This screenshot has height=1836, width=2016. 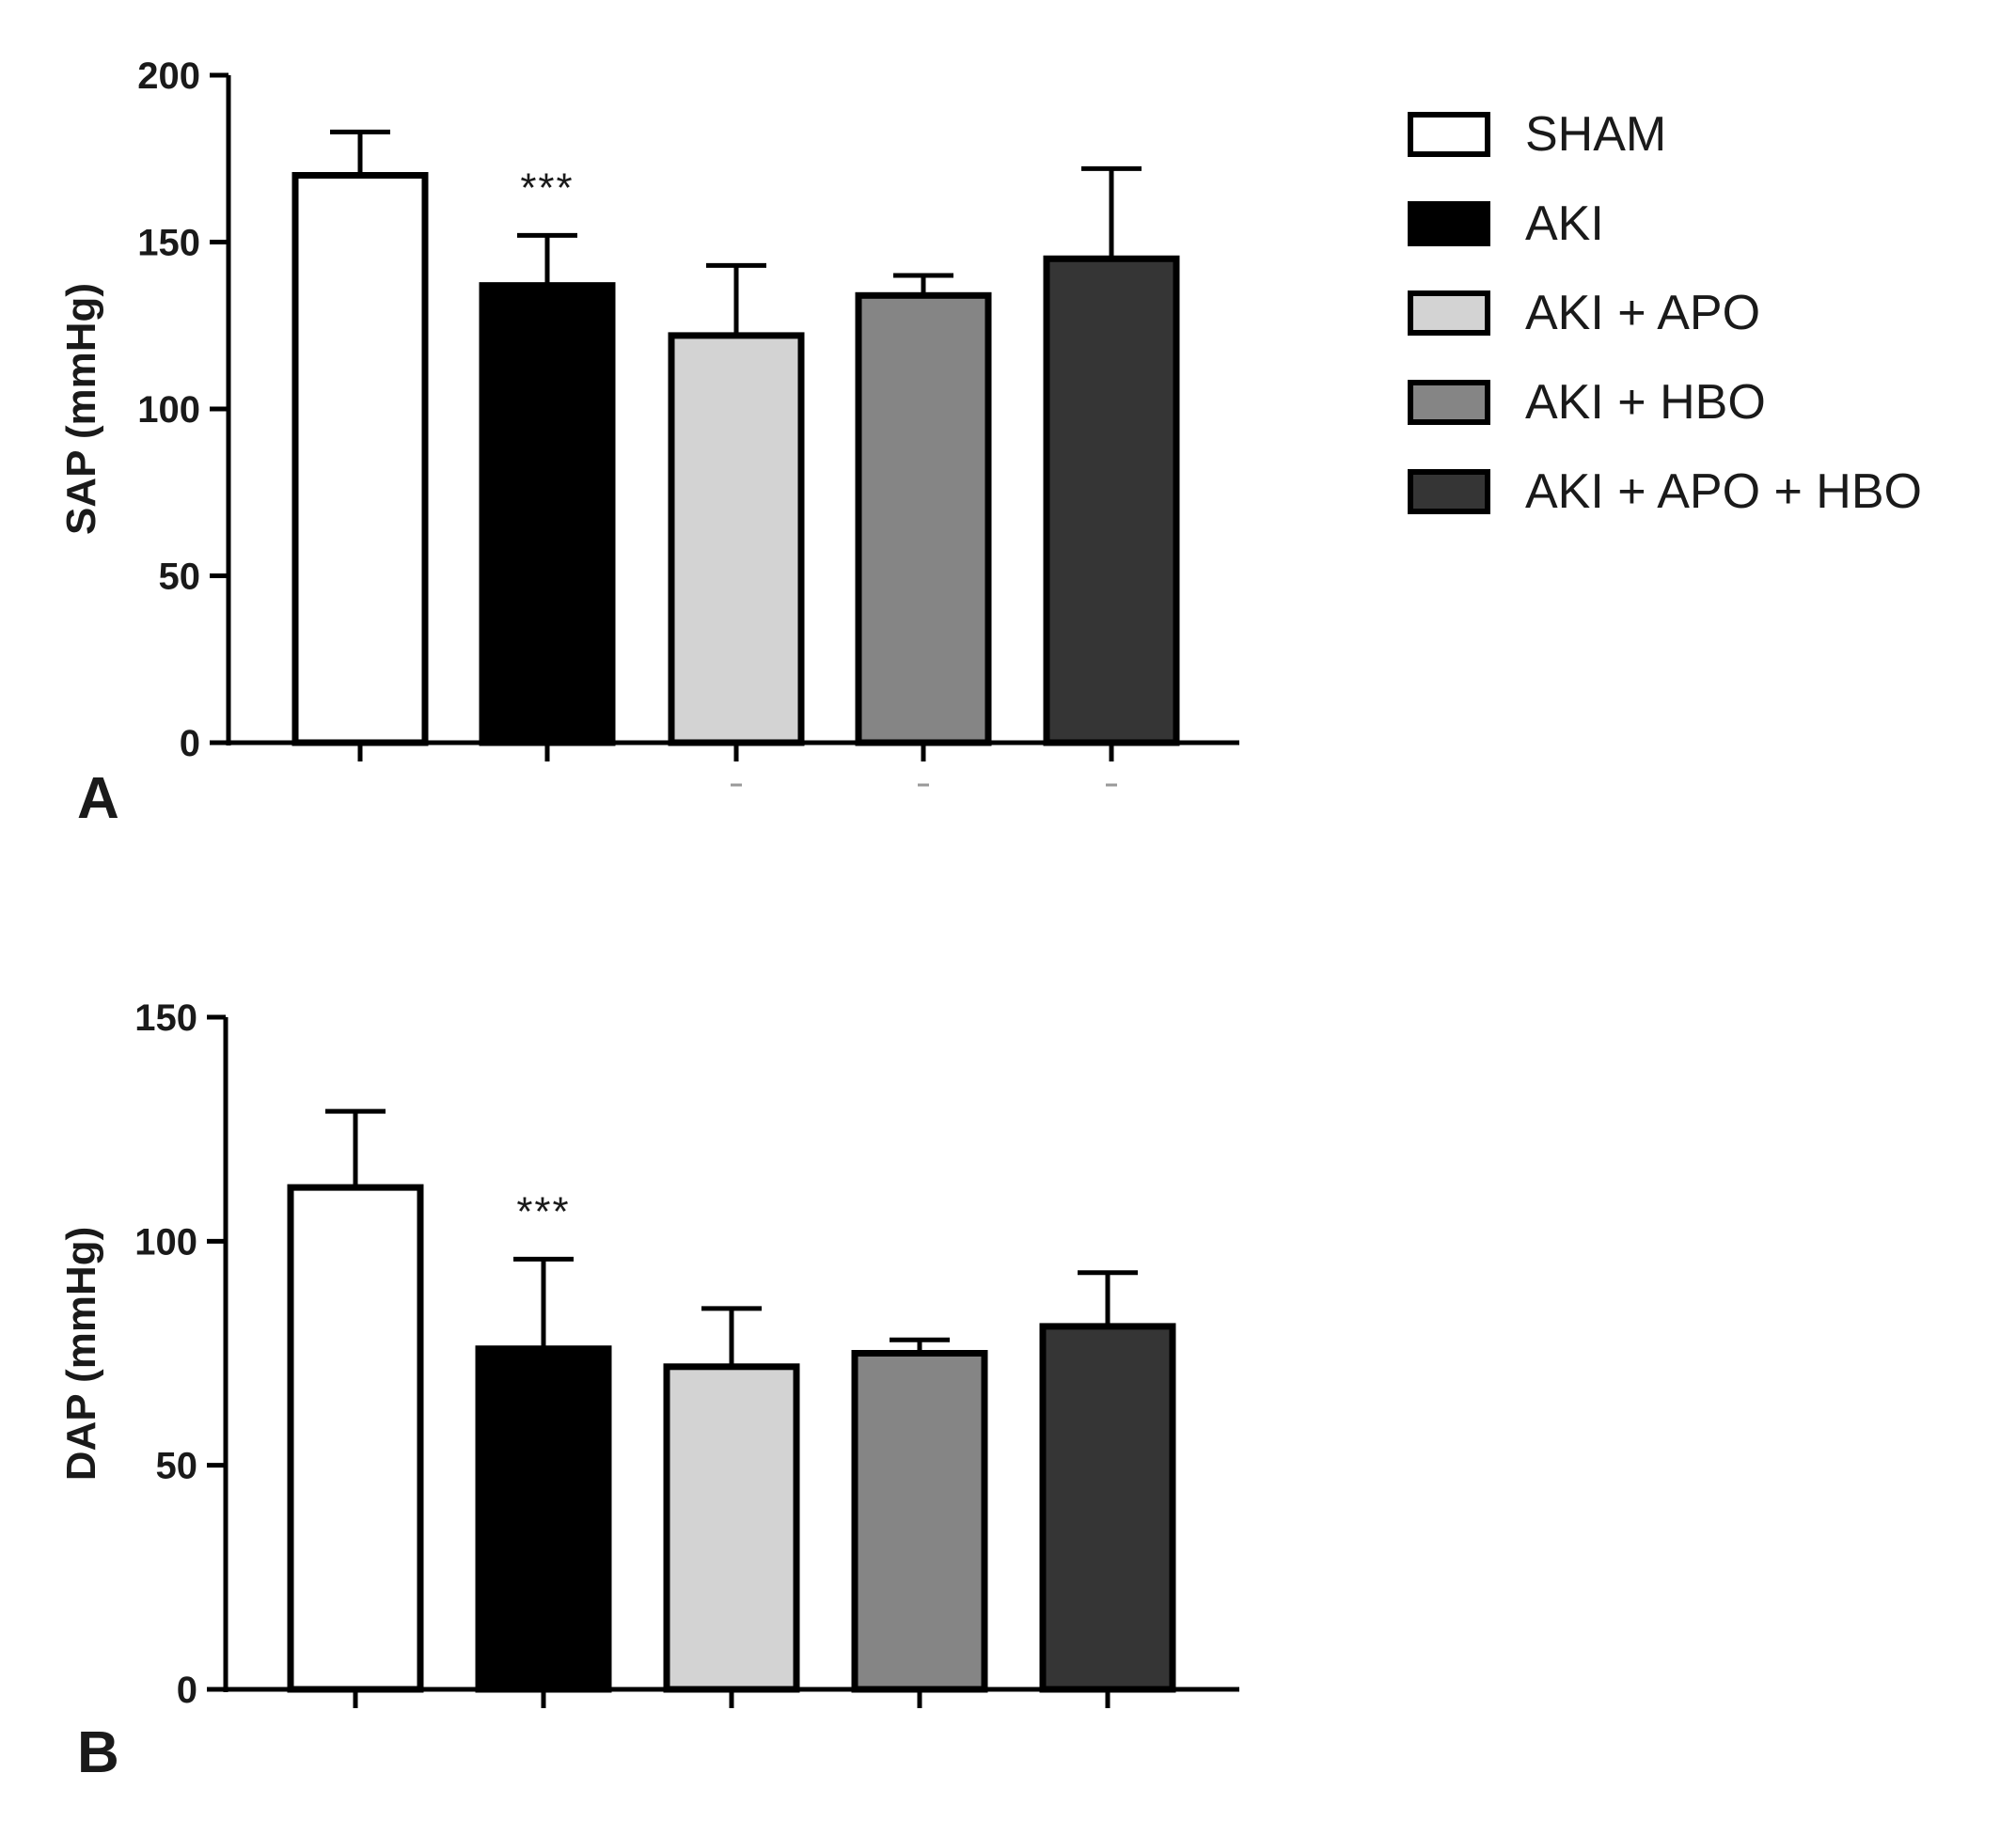 I want to click on y-axis-title: DAP (mmHg), so click(x=81, y=1354).